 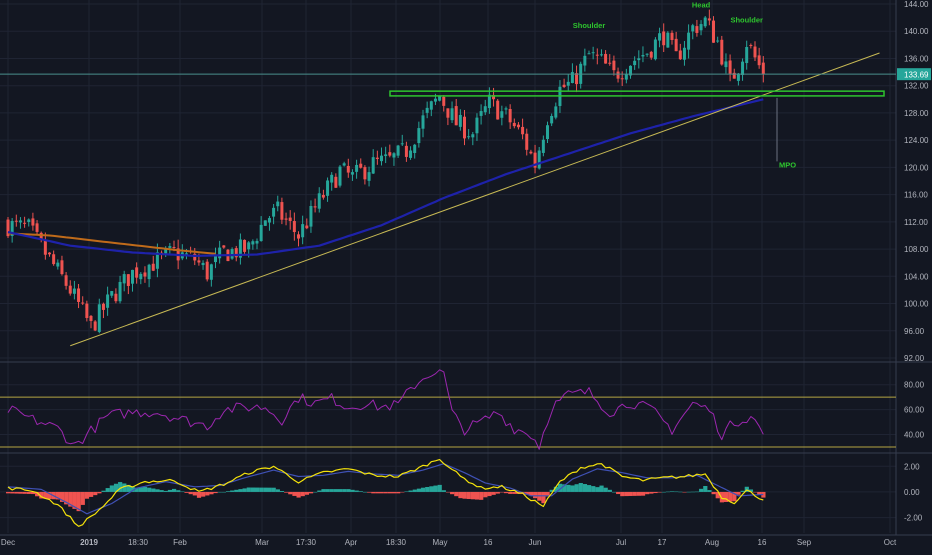 What do you see at coordinates (396, 542) in the screenshot?
I see `x-tick-label: 18:30` at bounding box center [396, 542].